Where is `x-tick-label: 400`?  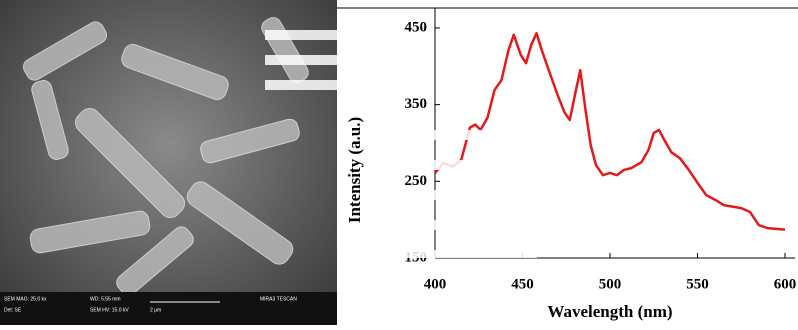 x-tick-label: 400 is located at coordinates (435, 284).